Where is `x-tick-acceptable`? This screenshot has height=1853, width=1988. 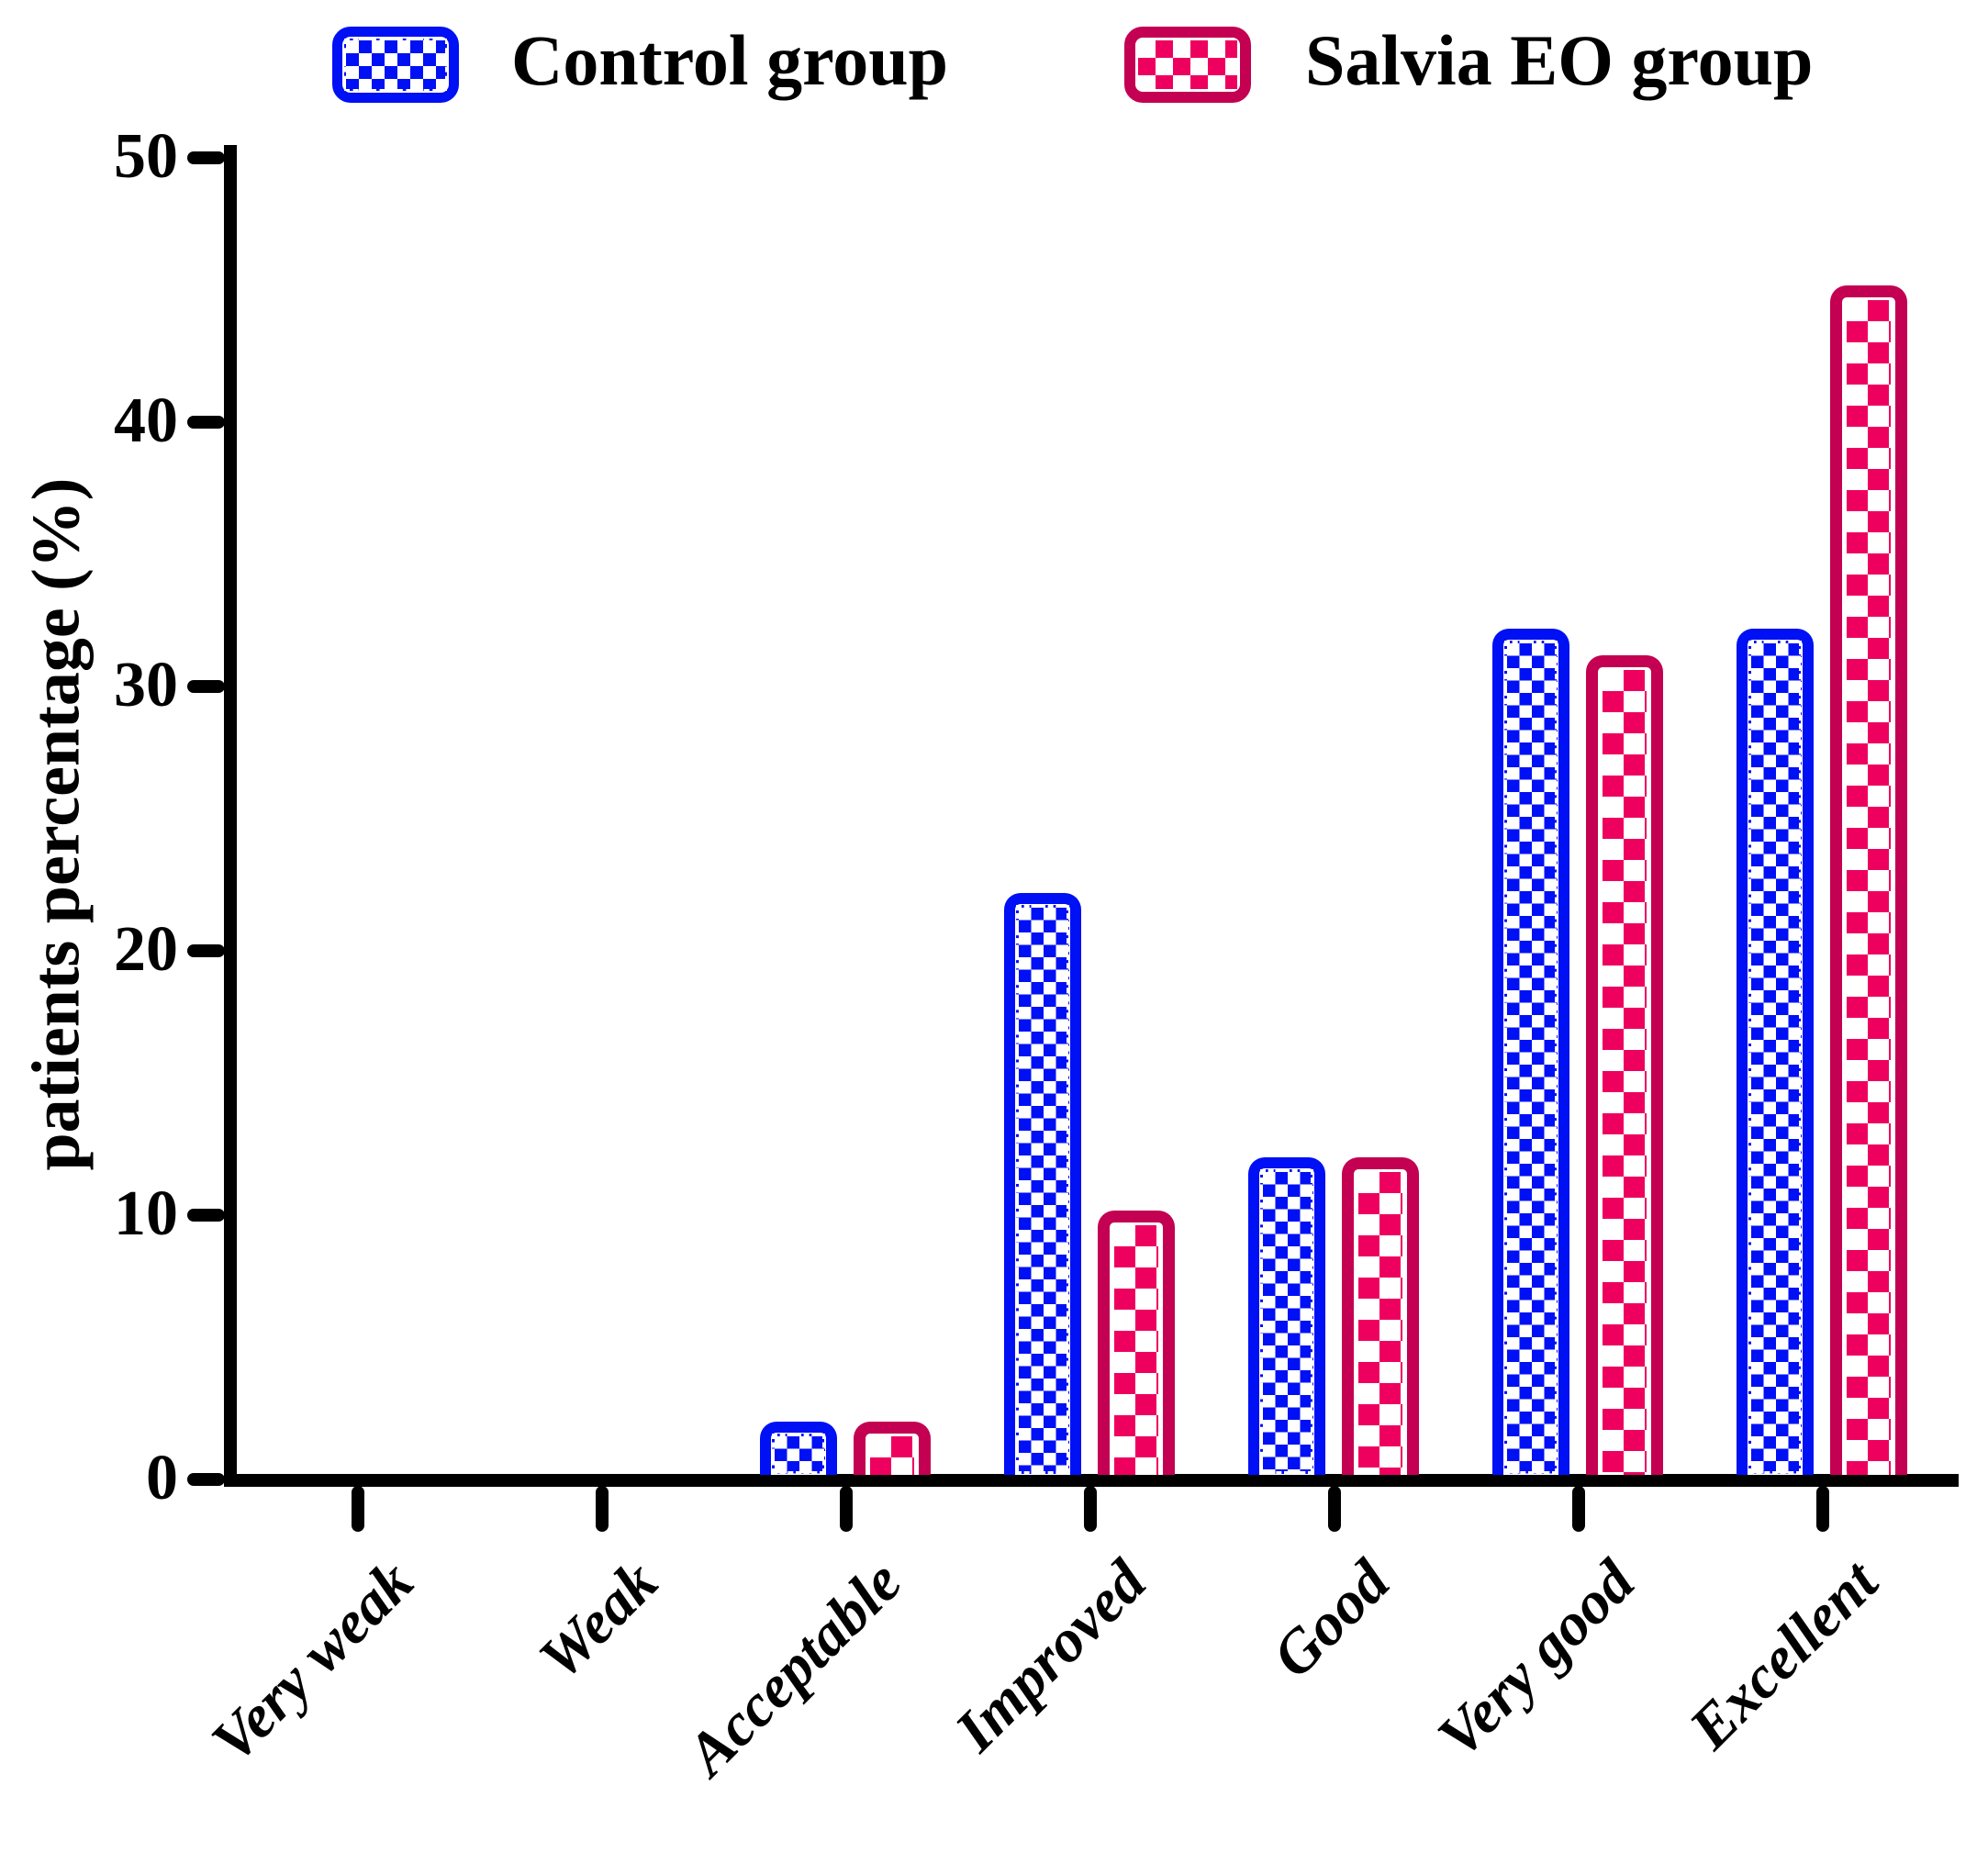 x-tick-acceptable is located at coordinates (846, 1509).